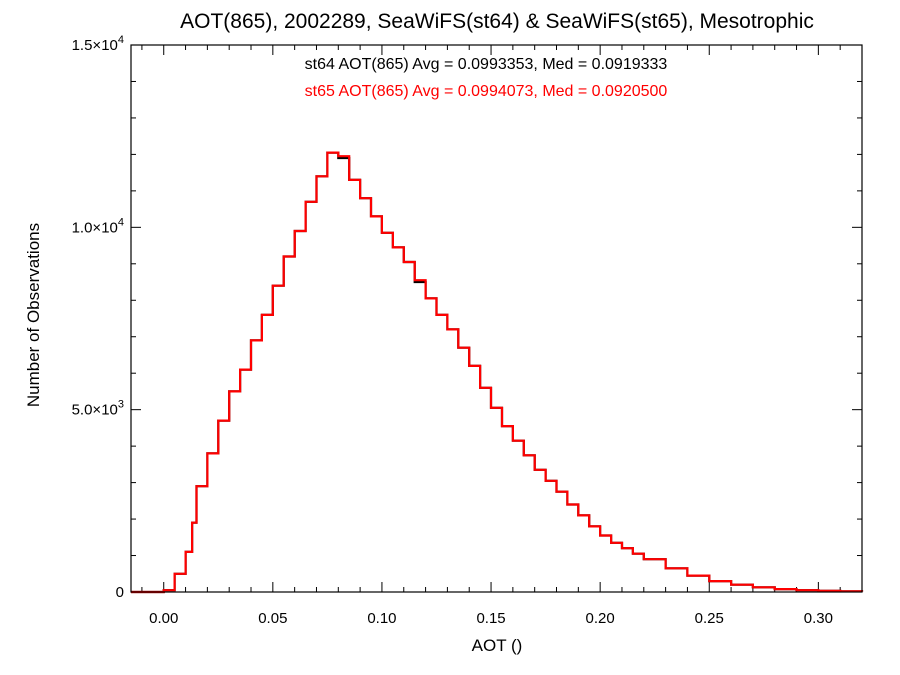 This screenshot has width=900, height=675. What do you see at coordinates (709, 618) in the screenshot?
I see `x-tick-label: 0.25` at bounding box center [709, 618].